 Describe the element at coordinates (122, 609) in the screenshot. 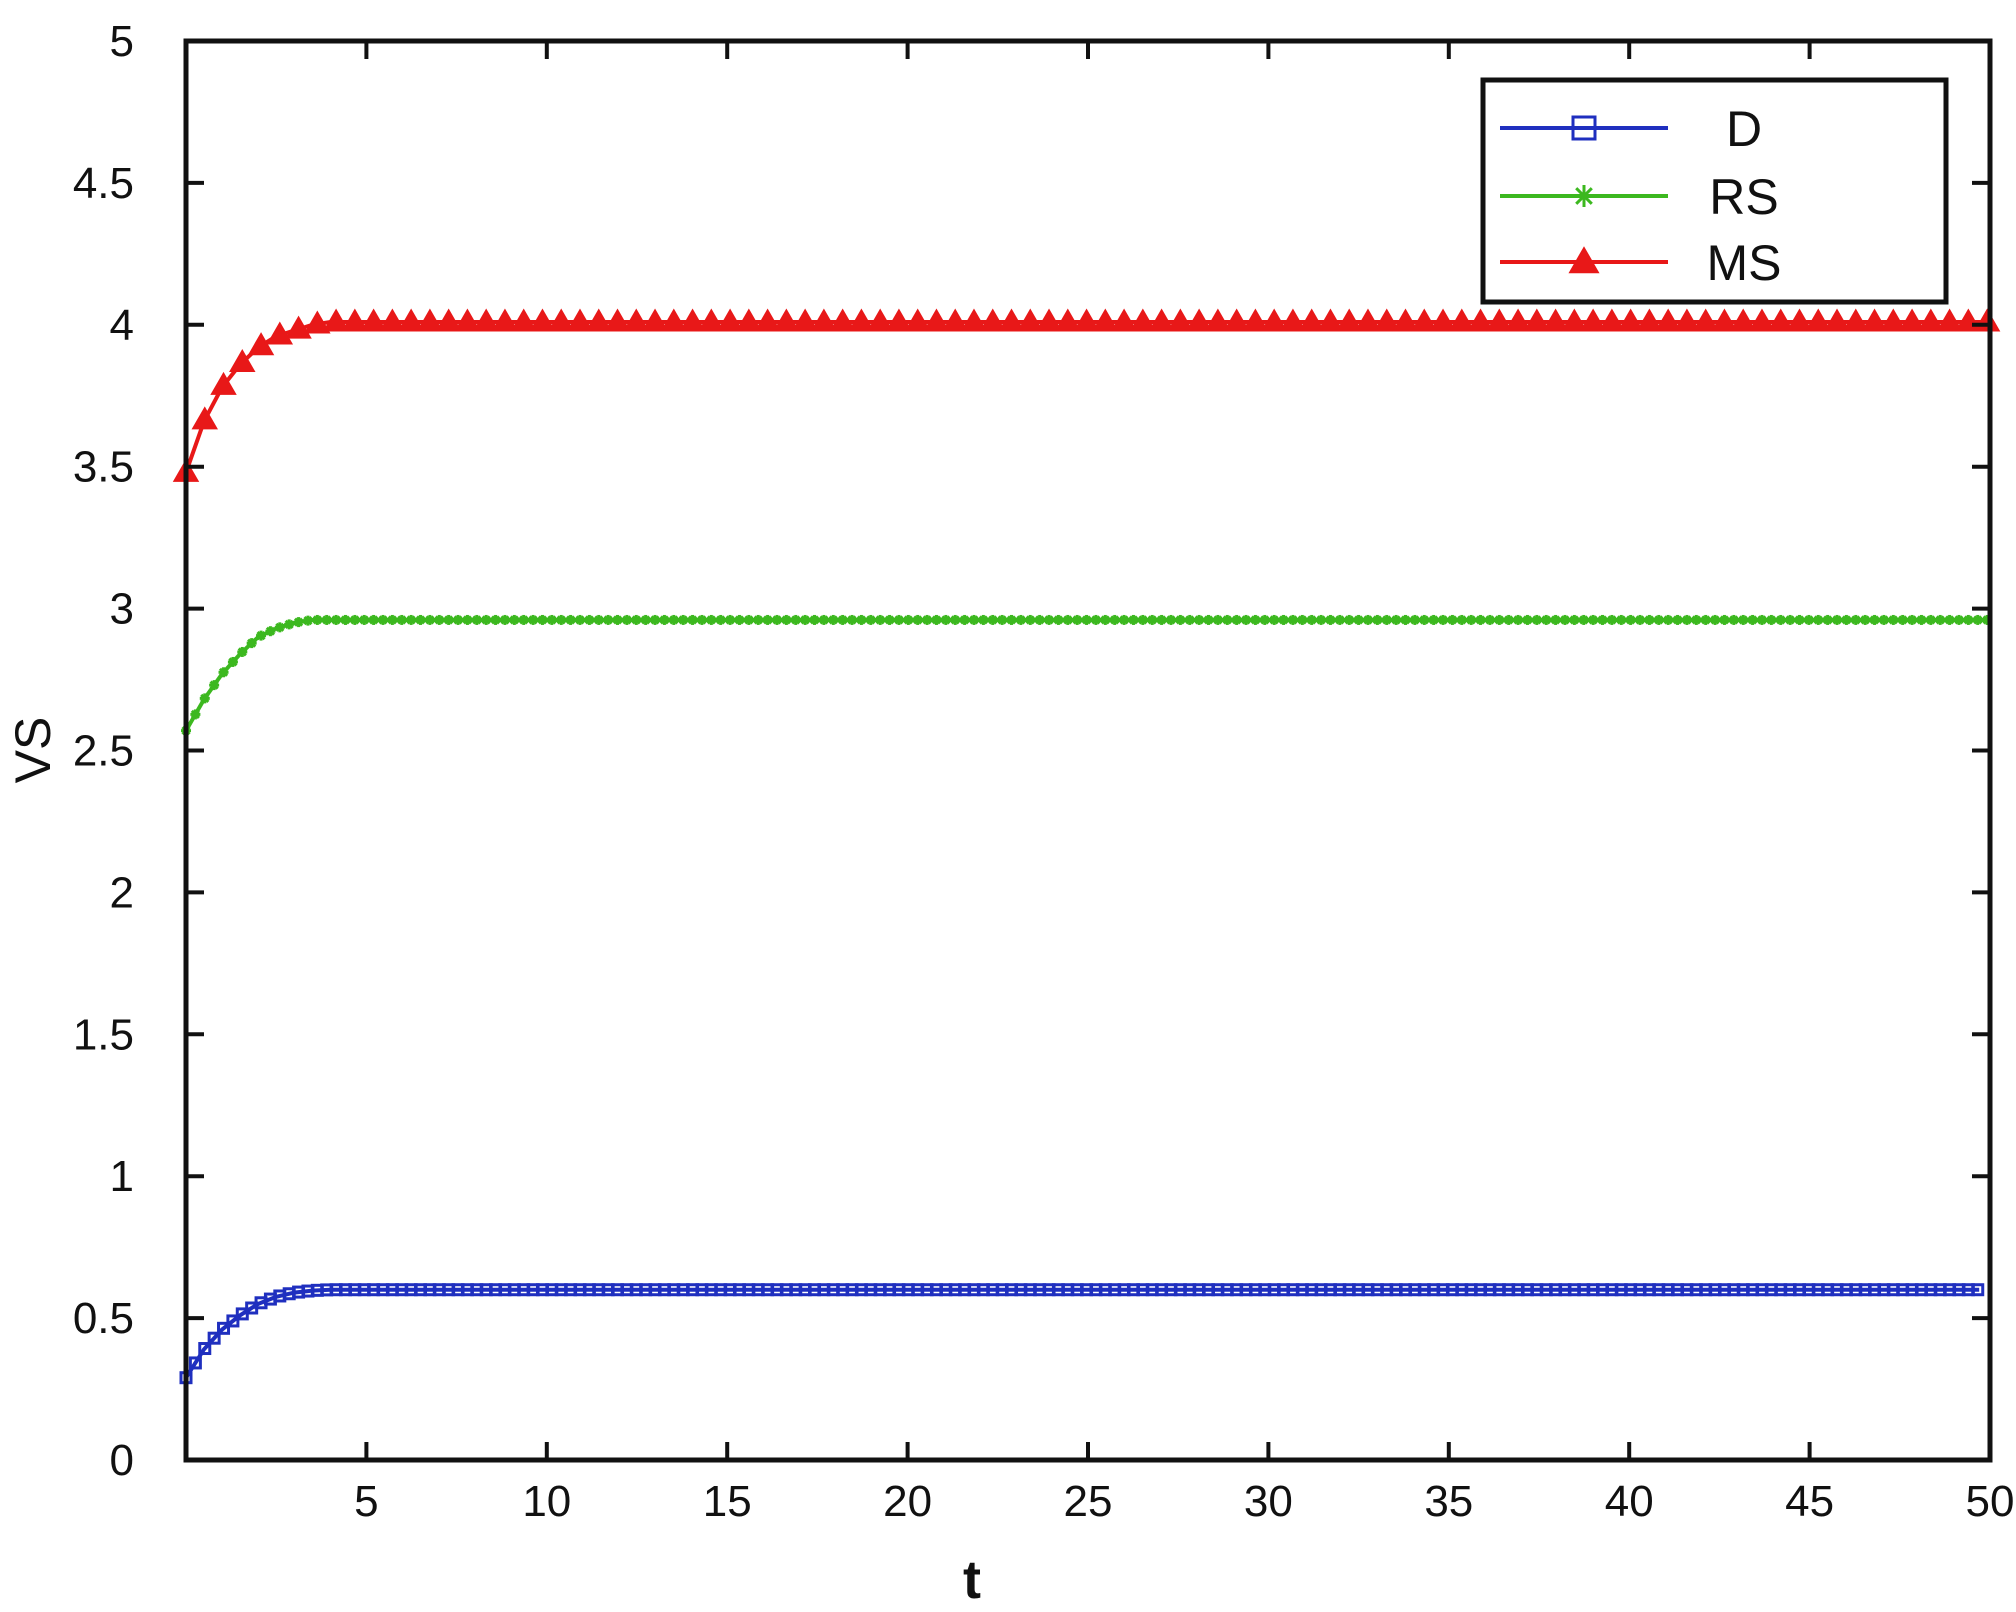

I see `y-tick-label: 3` at that location.